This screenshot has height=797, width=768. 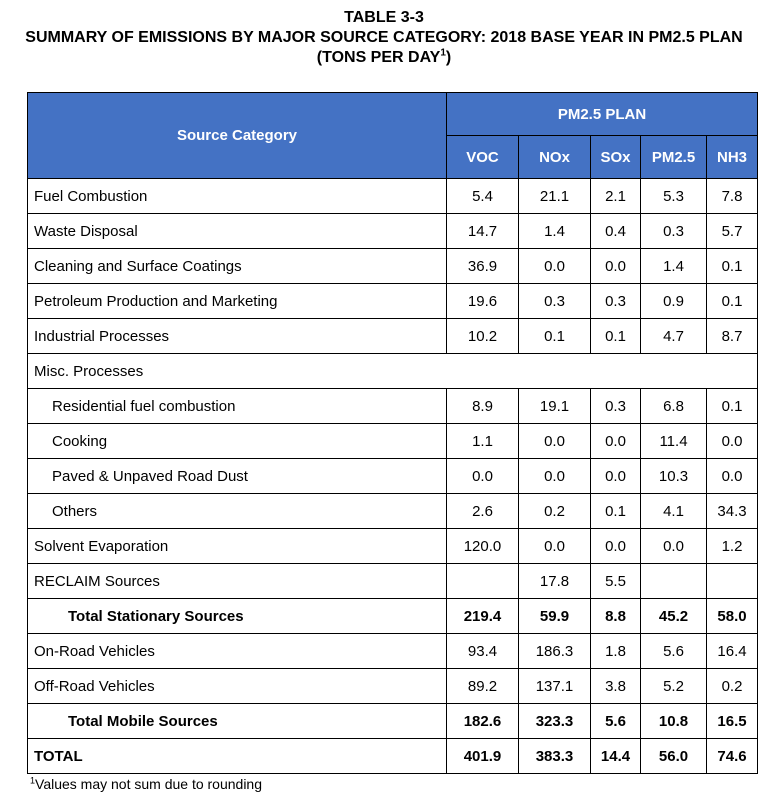 I want to click on footnote-text: Values may not sum due to rounding, so click(x=149, y=784).